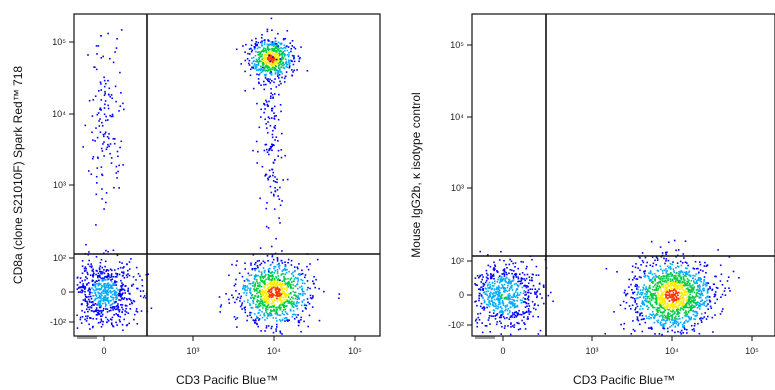  What do you see at coordinates (63, 292) in the screenshot?
I see `y-tick-label: 0` at bounding box center [63, 292].